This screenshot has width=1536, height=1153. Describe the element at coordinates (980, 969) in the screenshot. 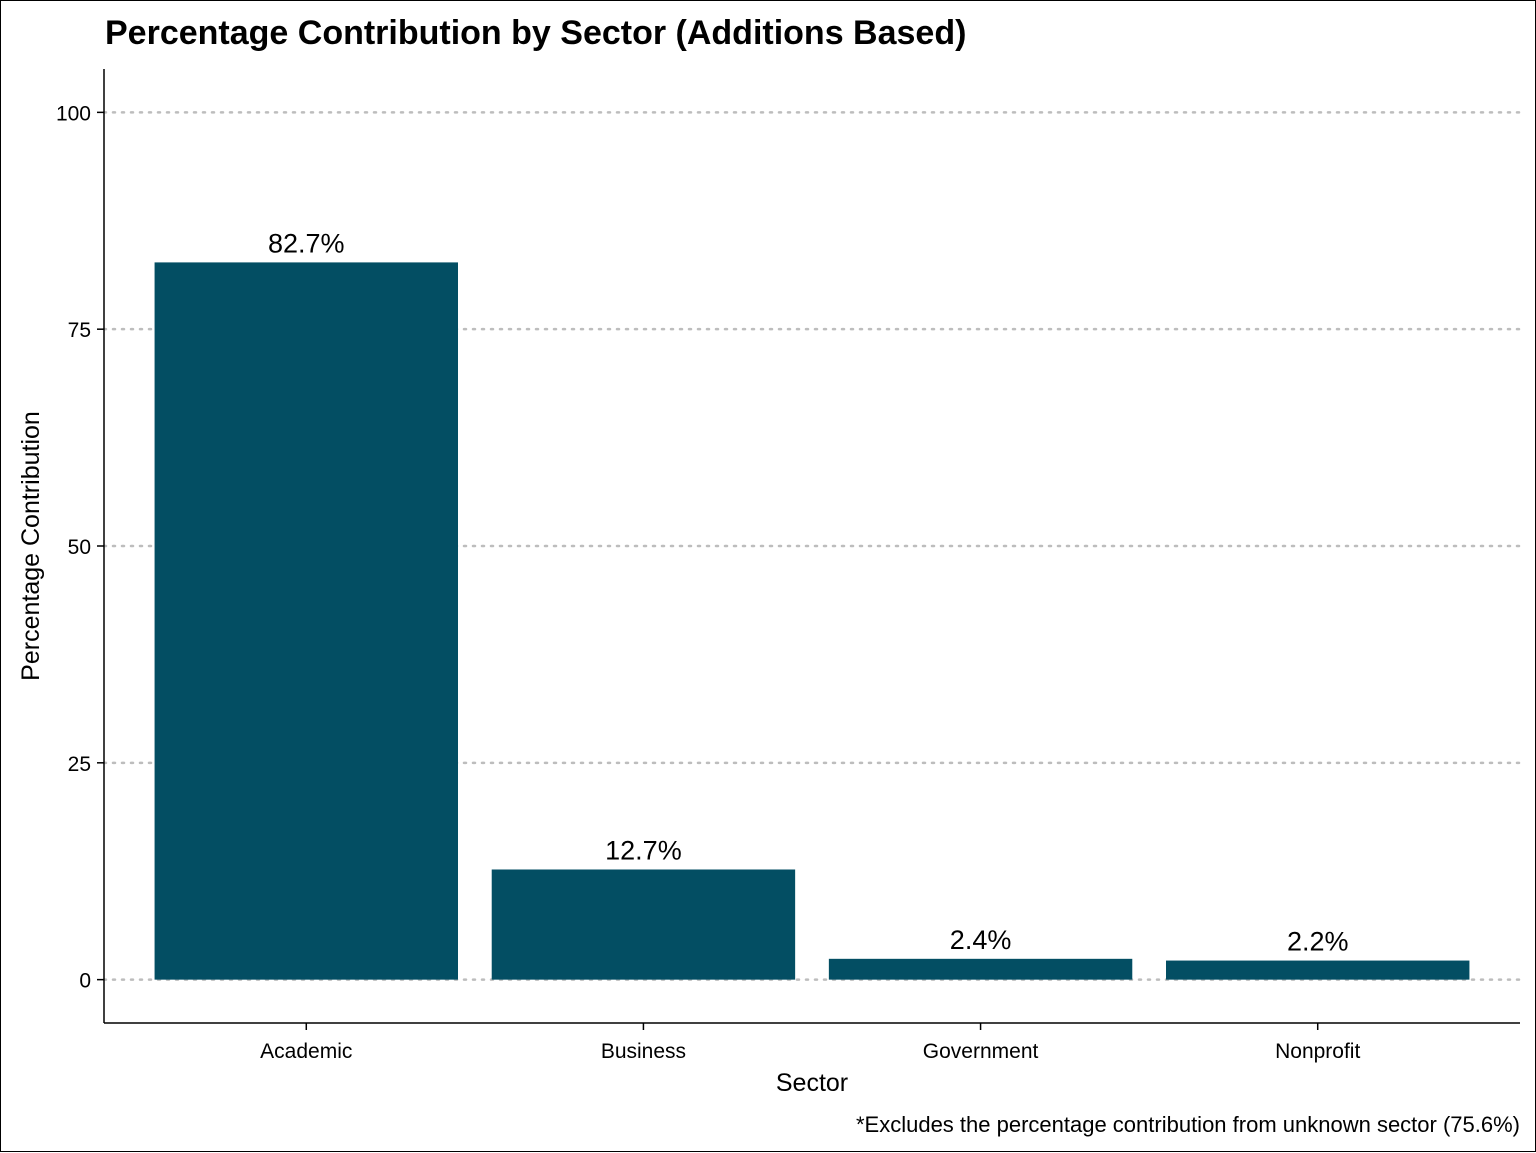

I see `bar-government` at that location.